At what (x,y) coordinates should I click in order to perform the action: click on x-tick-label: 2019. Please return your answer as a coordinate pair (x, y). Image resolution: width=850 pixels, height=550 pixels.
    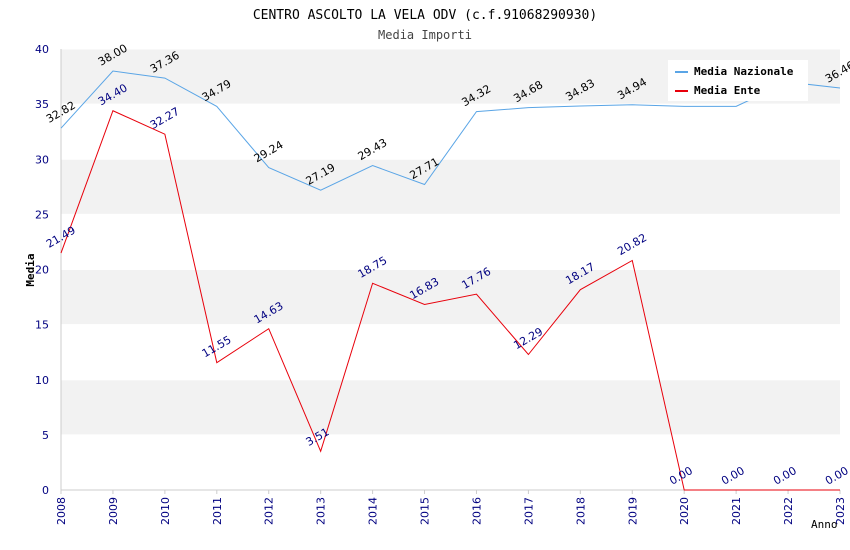
    Looking at the image, I should click on (632, 511).